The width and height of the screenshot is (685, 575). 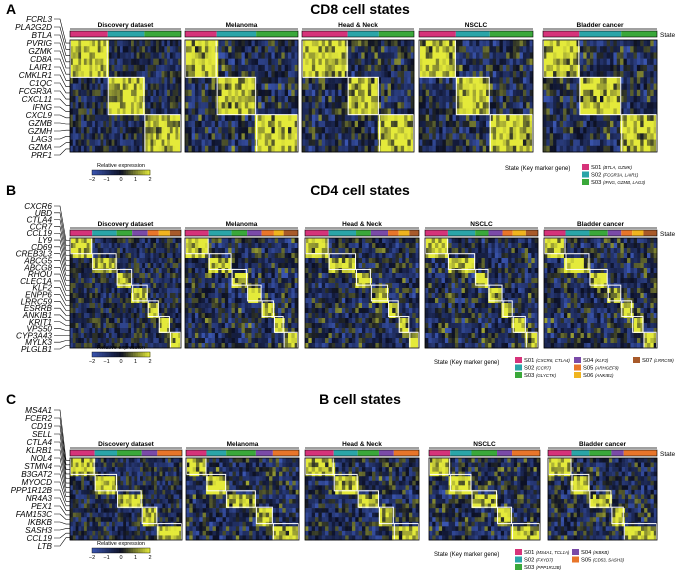 What do you see at coordinates (37, 267) in the screenshot?
I see `gene-label: ABCG8` at bounding box center [37, 267].